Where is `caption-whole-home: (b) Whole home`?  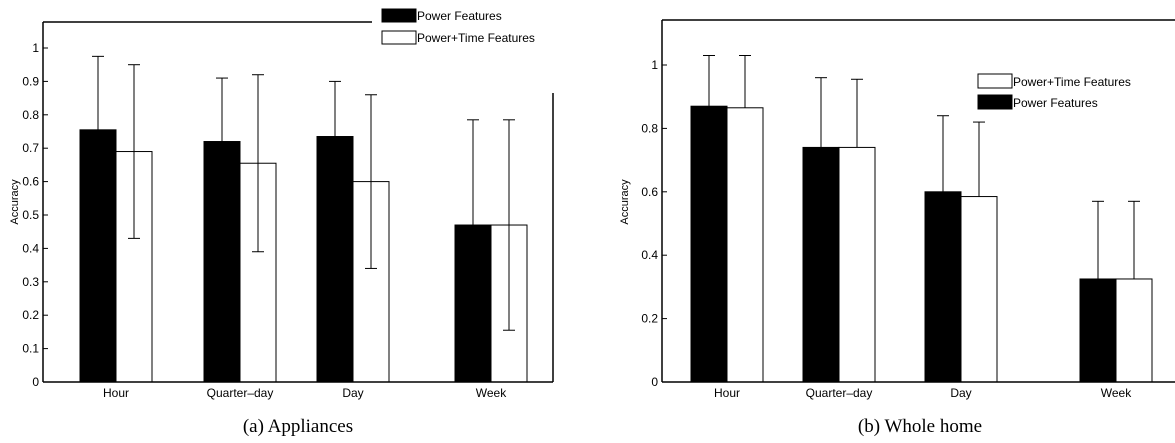
caption-whole-home: (b) Whole home is located at coordinates (920, 426).